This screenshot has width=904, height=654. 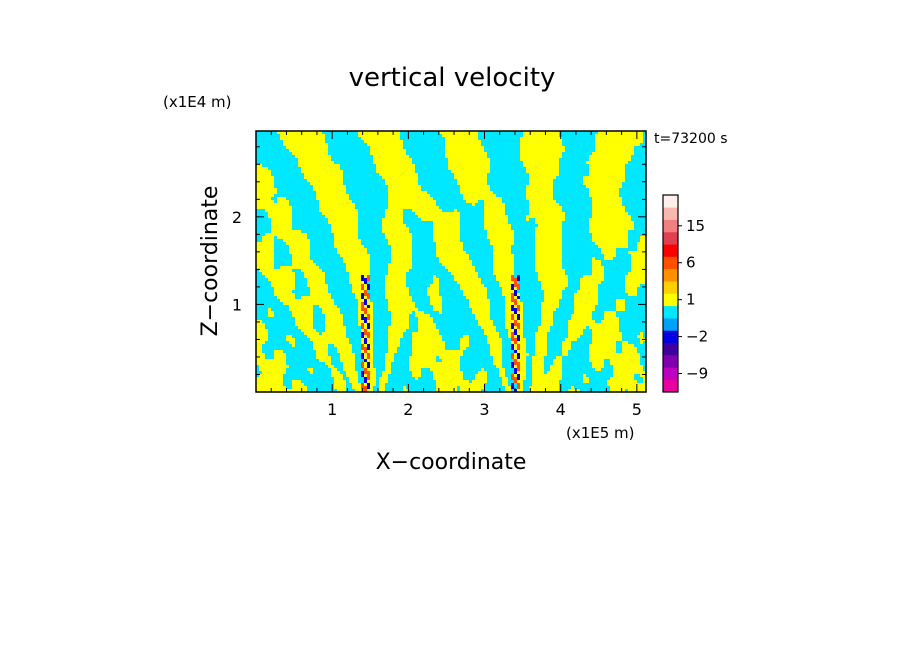 I want to click on x-tick-label: 5, so click(x=637, y=409).